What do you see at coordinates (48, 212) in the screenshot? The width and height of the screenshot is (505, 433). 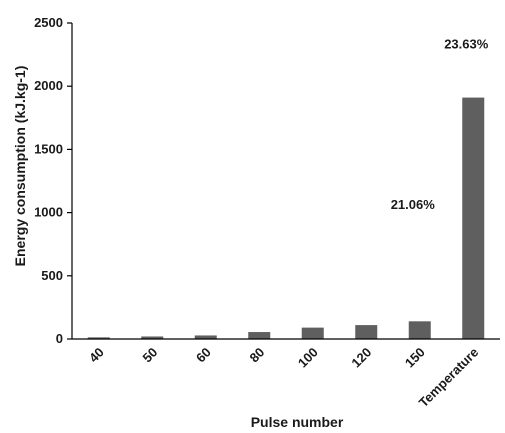 I see `y-tick-label: 1000` at bounding box center [48, 212].